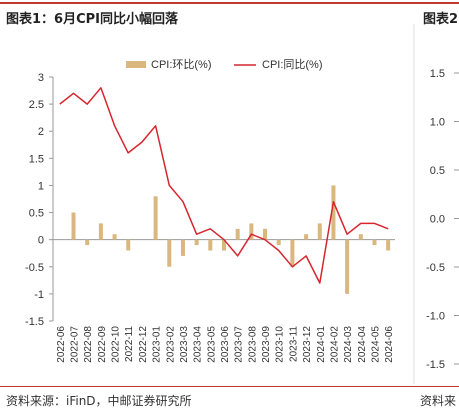 Image resolution: width=459 pixels, height=409 pixels. I want to click on y-tick-label: 2, so click(41, 132).